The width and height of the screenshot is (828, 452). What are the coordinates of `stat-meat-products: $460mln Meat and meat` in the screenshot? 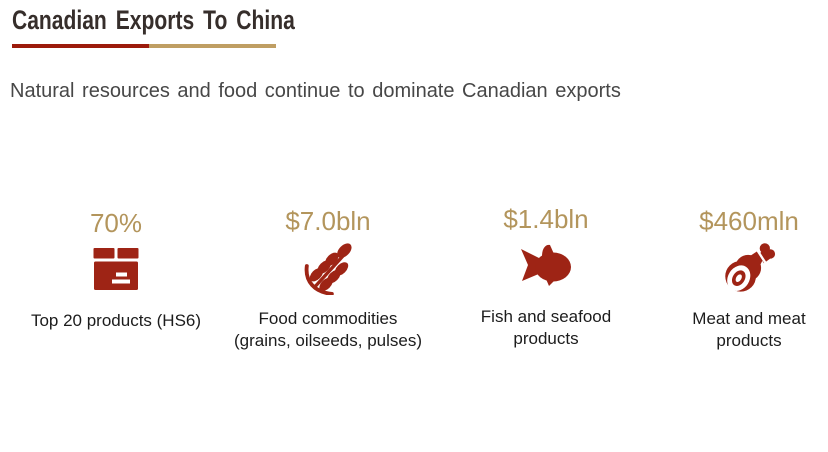 It's located at (731, 280).